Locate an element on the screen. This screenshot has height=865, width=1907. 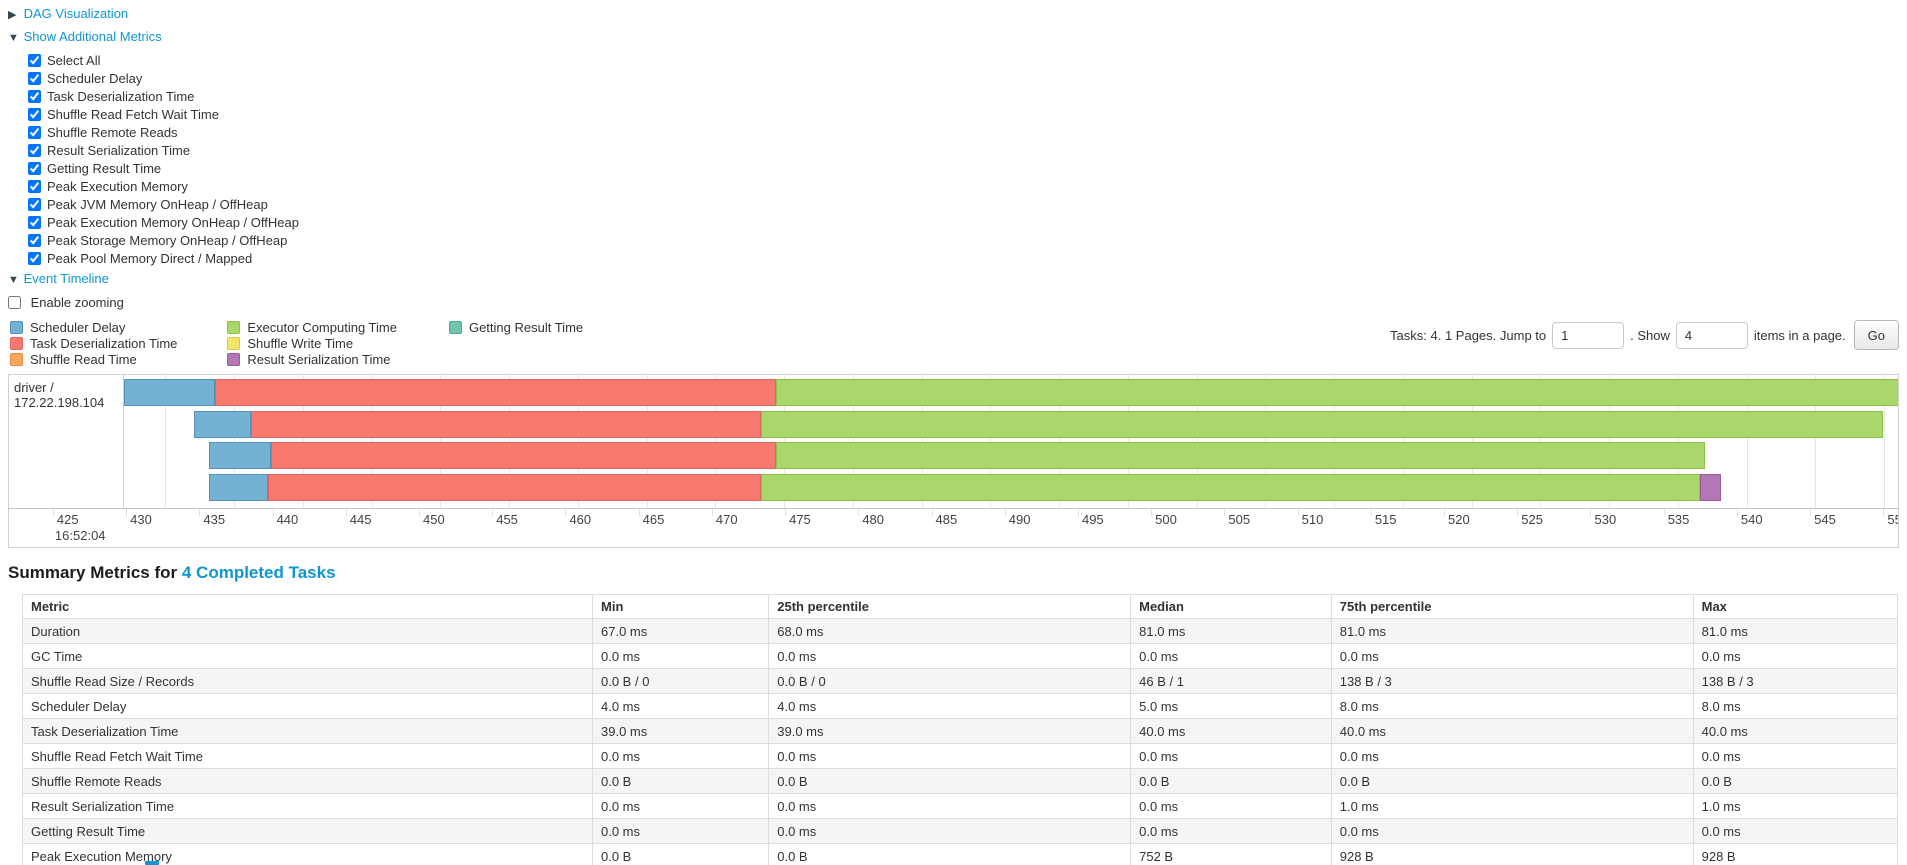
cutoff-blue-text-sliver is located at coordinates (152, 863).